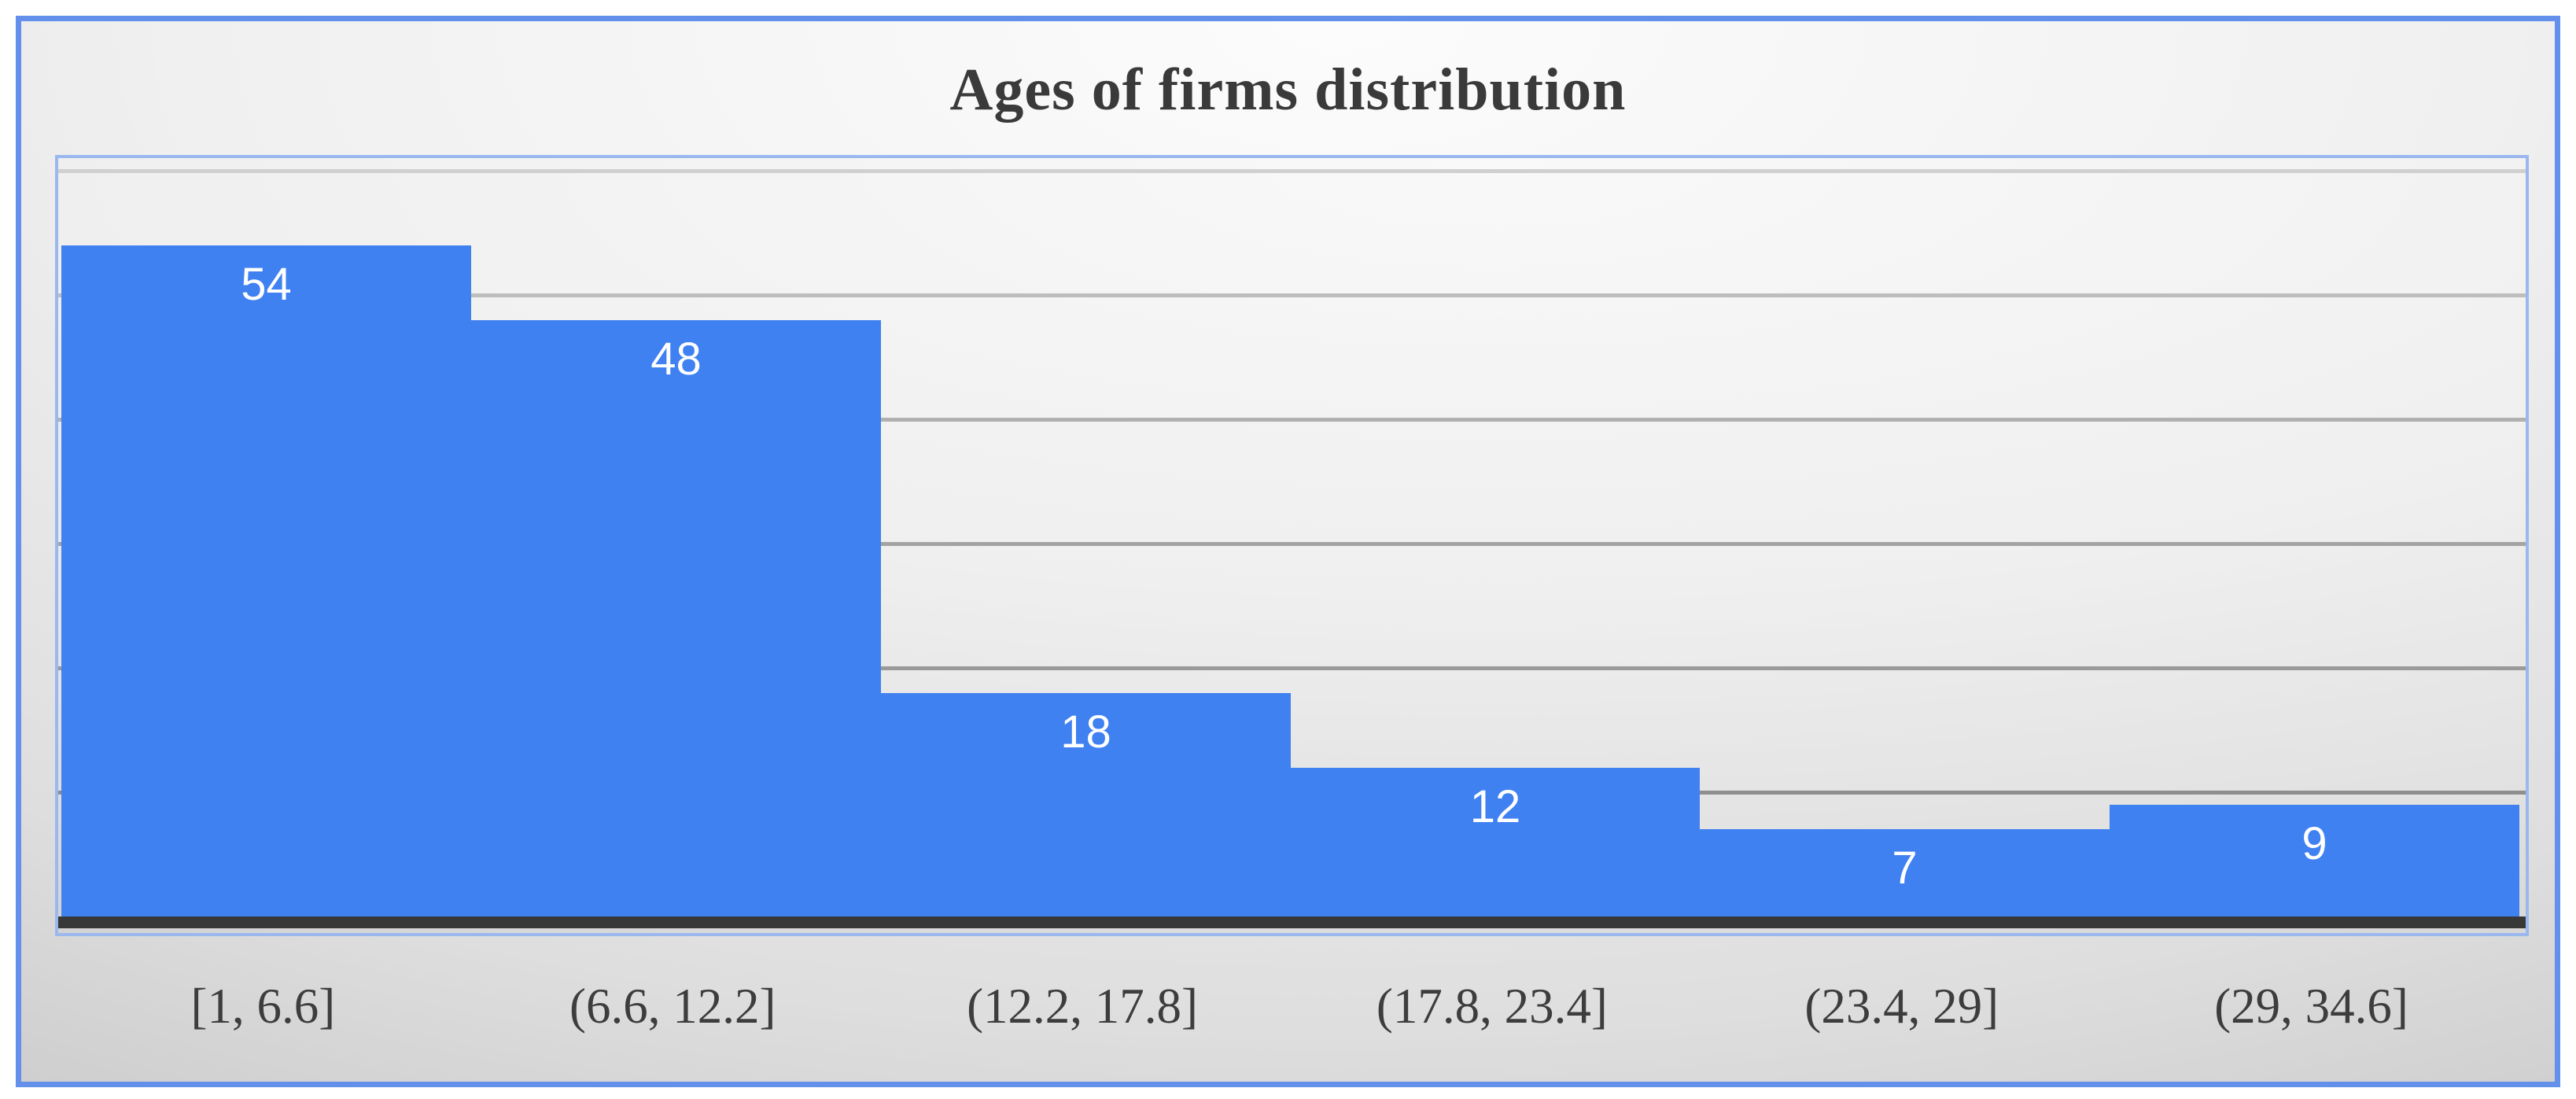  I want to click on frequency-bar: 48, so click(676, 618).